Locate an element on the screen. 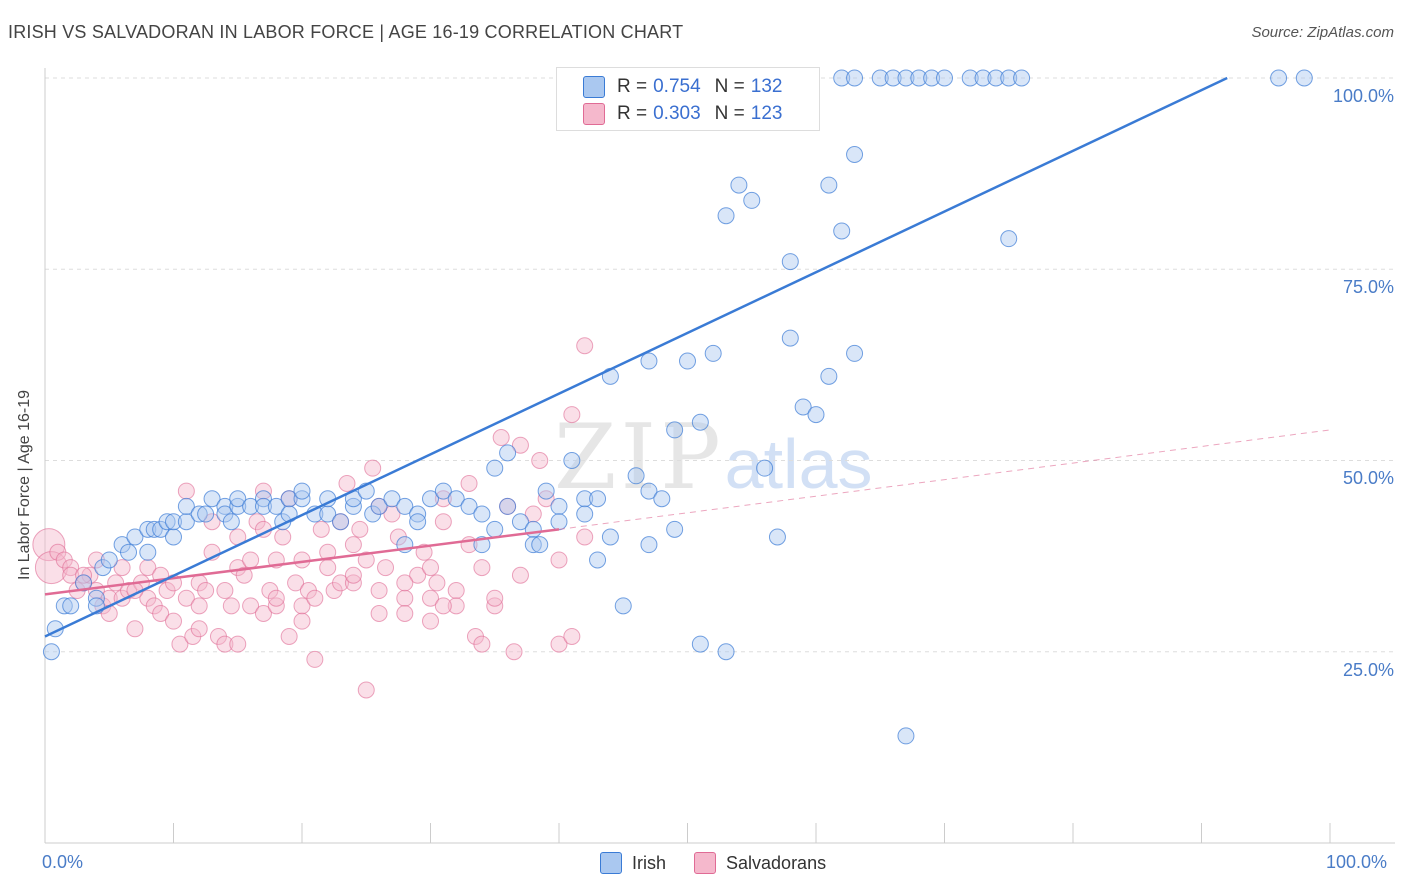  legend-swatch-irish is located at coordinates (594, 87).